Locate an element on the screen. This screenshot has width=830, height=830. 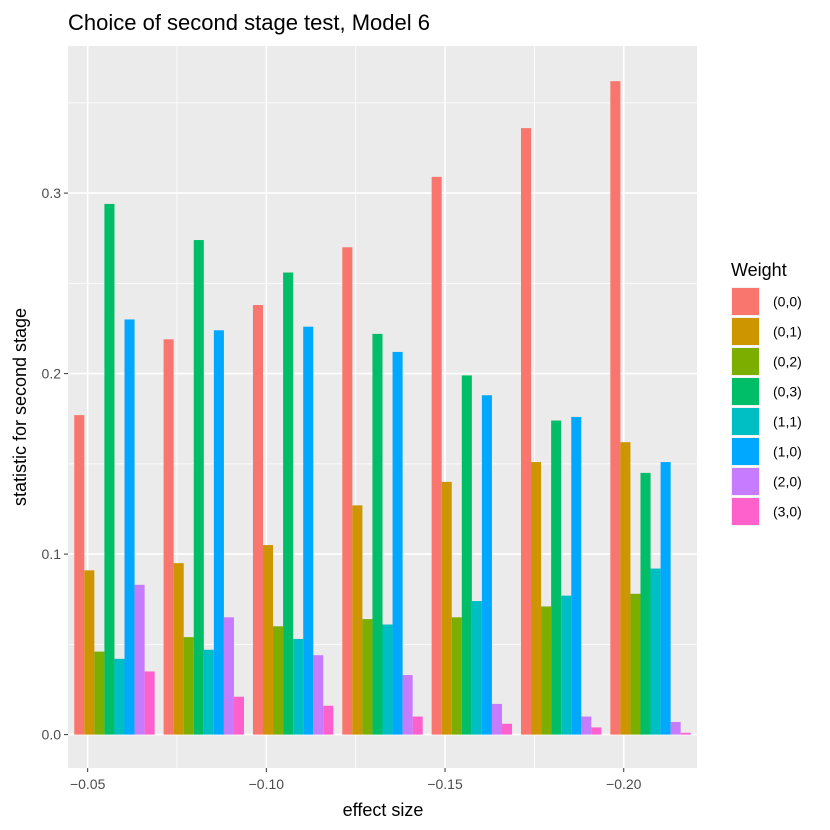
legend-label: (0,0) is located at coordinates (787, 302).